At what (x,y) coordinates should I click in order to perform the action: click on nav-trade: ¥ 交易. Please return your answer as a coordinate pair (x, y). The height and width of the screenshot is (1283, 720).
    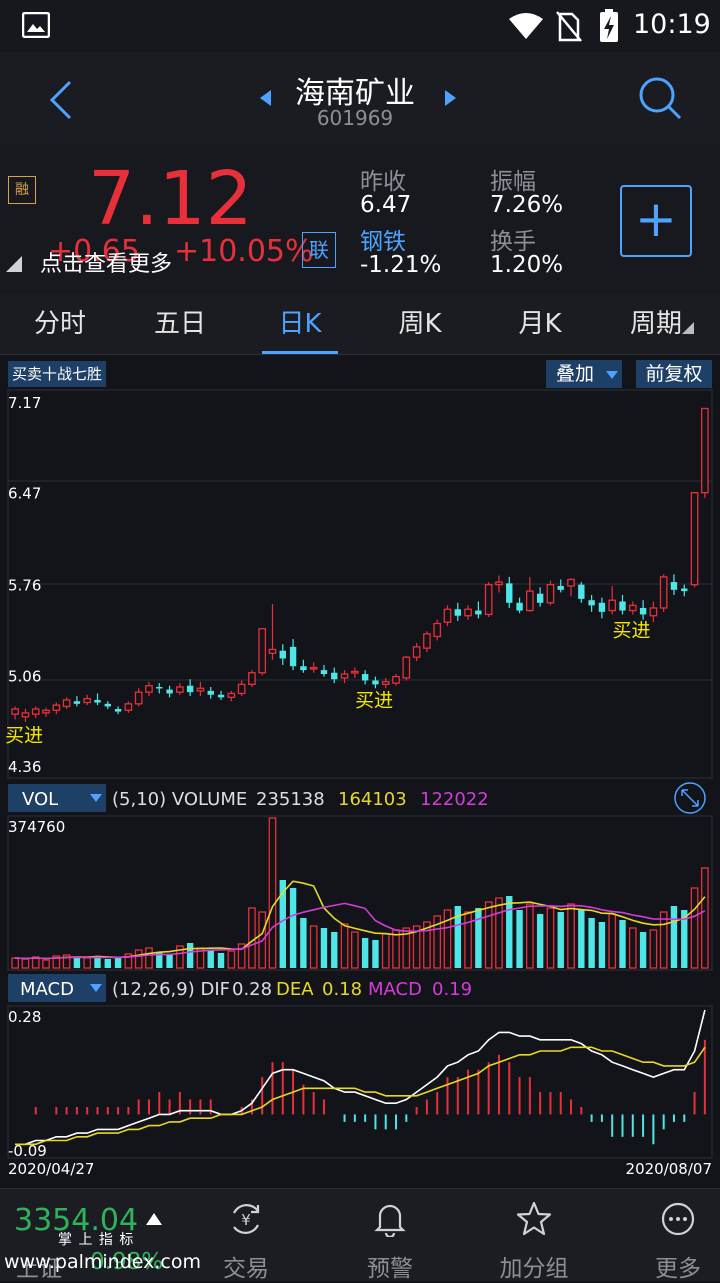
    Looking at the image, I should click on (246, 1235).